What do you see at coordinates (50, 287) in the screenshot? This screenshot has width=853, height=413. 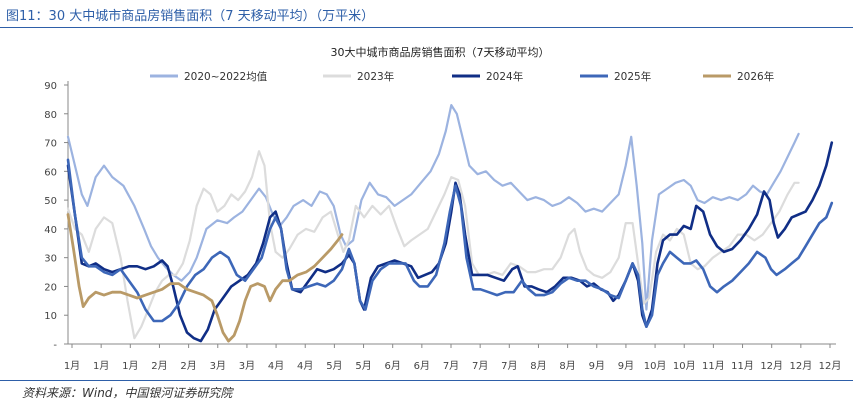 I see `y-tick-label: 20` at bounding box center [50, 287].